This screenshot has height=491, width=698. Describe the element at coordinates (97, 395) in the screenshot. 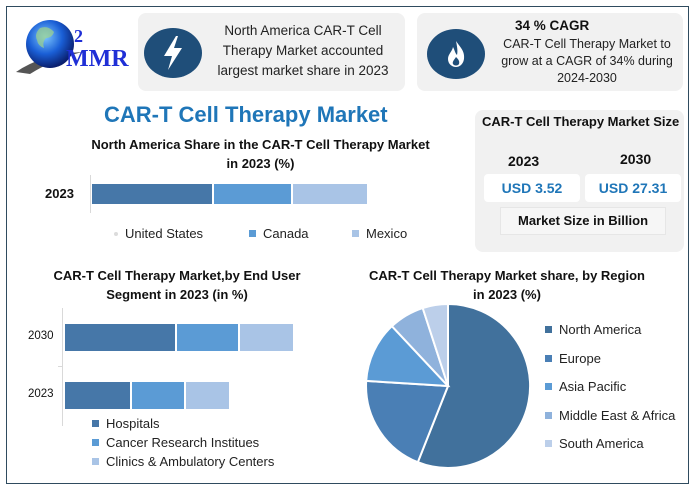

I see `bar-2023-hospitals` at that location.